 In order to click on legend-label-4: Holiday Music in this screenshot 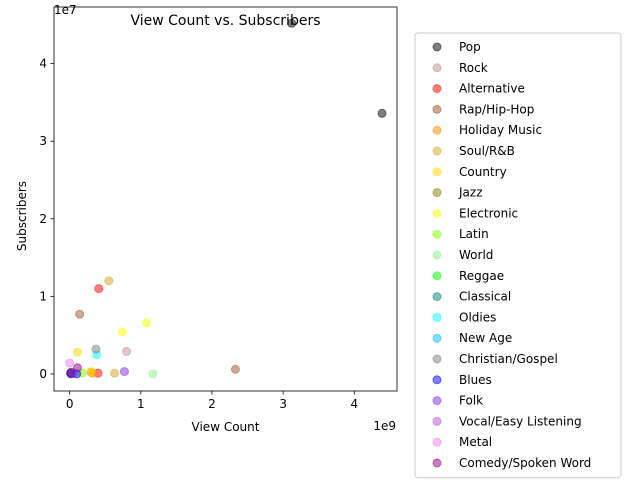, I will do `click(500, 130)`.